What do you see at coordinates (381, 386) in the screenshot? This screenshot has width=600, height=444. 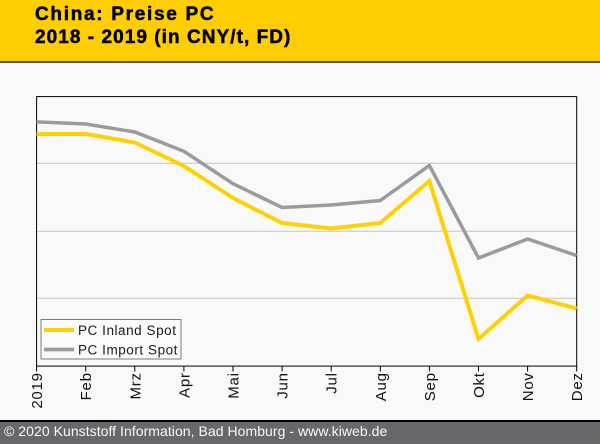 I see `svg-text: Aug` at bounding box center [381, 386].